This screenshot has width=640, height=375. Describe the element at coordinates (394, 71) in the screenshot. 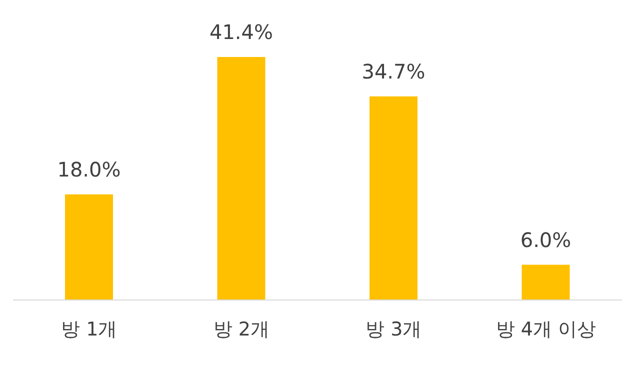

I see `data-label: 34.7%` at that location.